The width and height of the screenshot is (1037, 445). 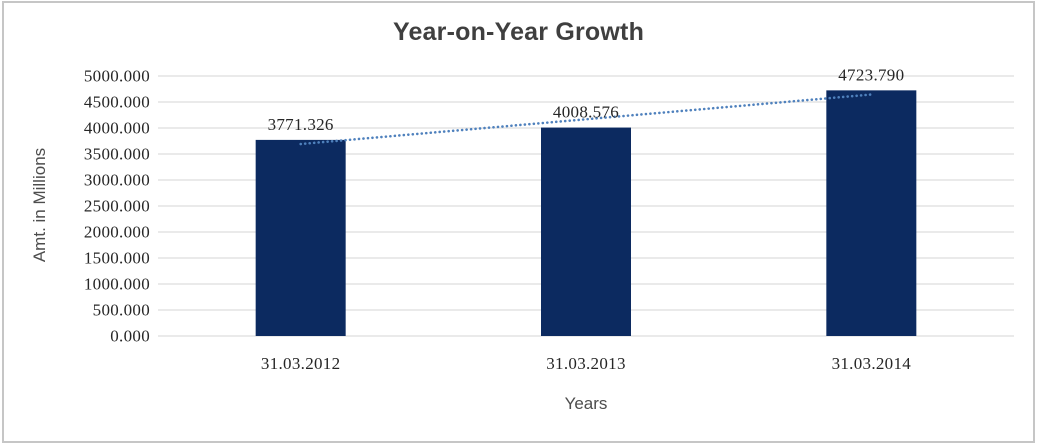 What do you see at coordinates (117, 76) in the screenshot?
I see `y-tick-label: 5000.000` at bounding box center [117, 76].